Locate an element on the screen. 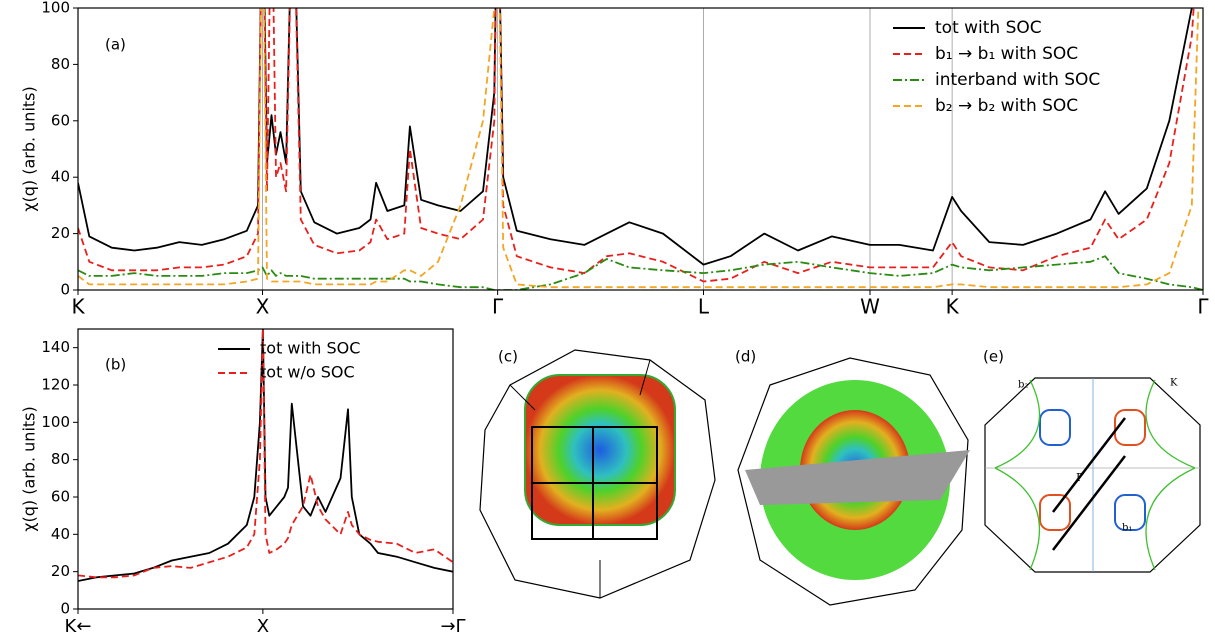  plot-area is located at coordinates (265, 455).